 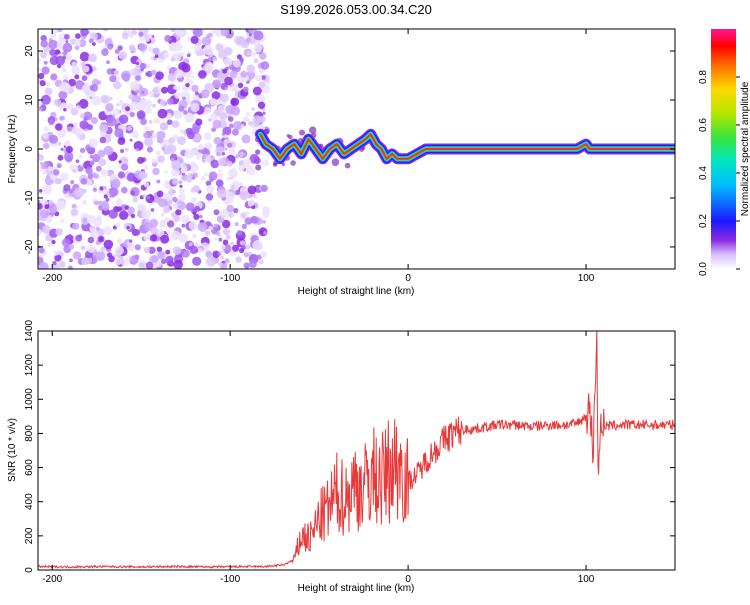 I want to click on y-tick-label: 600, so click(x=29, y=467).